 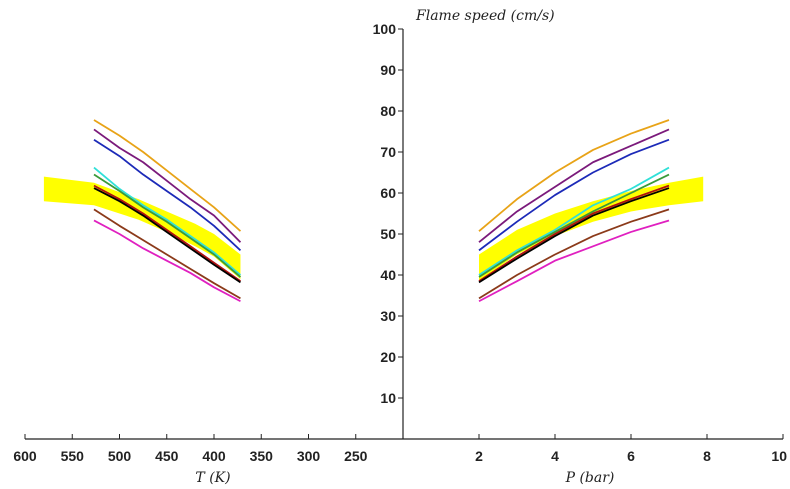 I want to click on y-axis-title: Flame speed (cm/s), so click(x=485, y=16).